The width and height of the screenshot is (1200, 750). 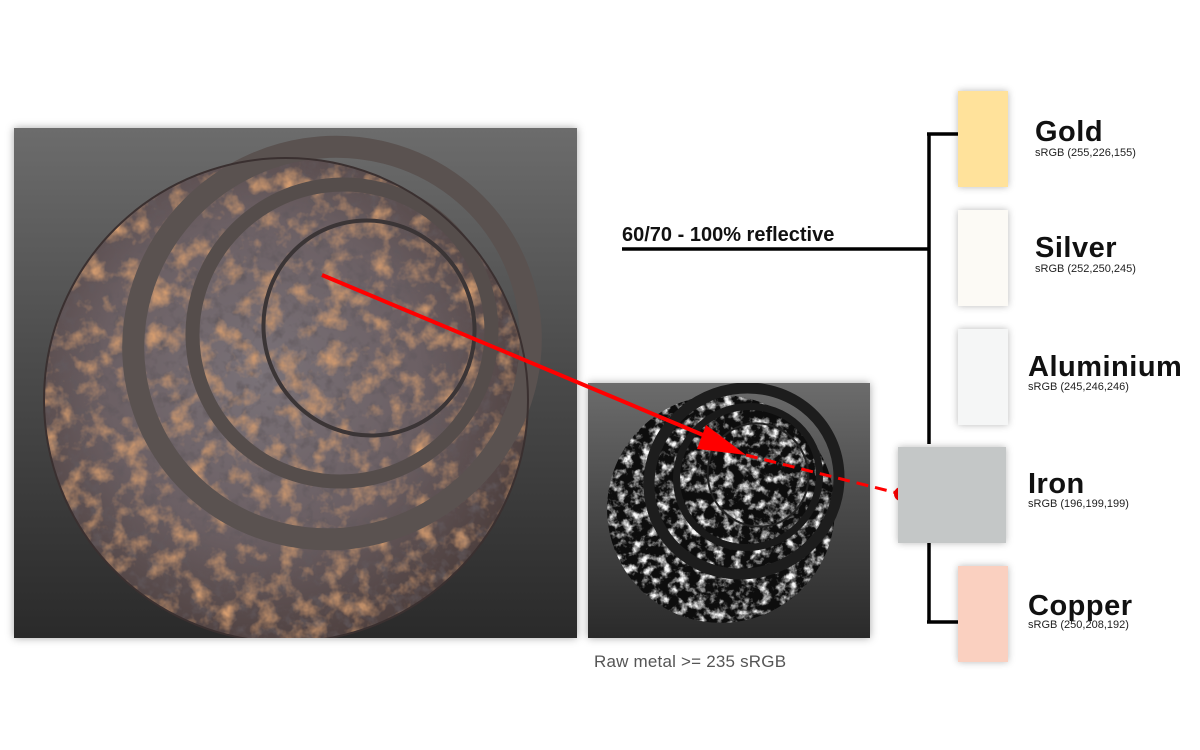 What do you see at coordinates (952, 495) in the screenshot?
I see `iron-swatch` at bounding box center [952, 495].